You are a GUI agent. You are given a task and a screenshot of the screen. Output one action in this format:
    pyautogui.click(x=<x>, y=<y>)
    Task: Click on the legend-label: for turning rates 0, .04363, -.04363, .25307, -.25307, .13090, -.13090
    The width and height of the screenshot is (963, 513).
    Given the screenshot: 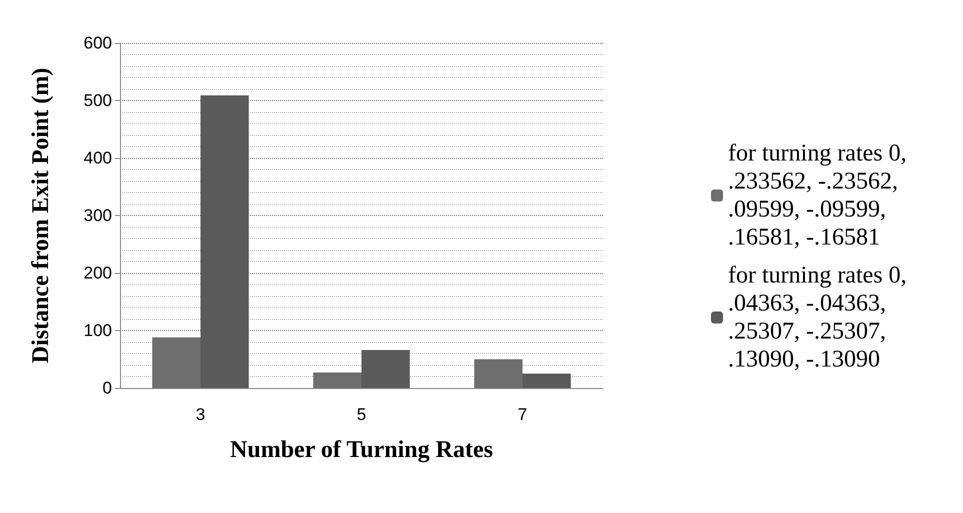 What is the action you would take?
    pyautogui.click(x=820, y=317)
    